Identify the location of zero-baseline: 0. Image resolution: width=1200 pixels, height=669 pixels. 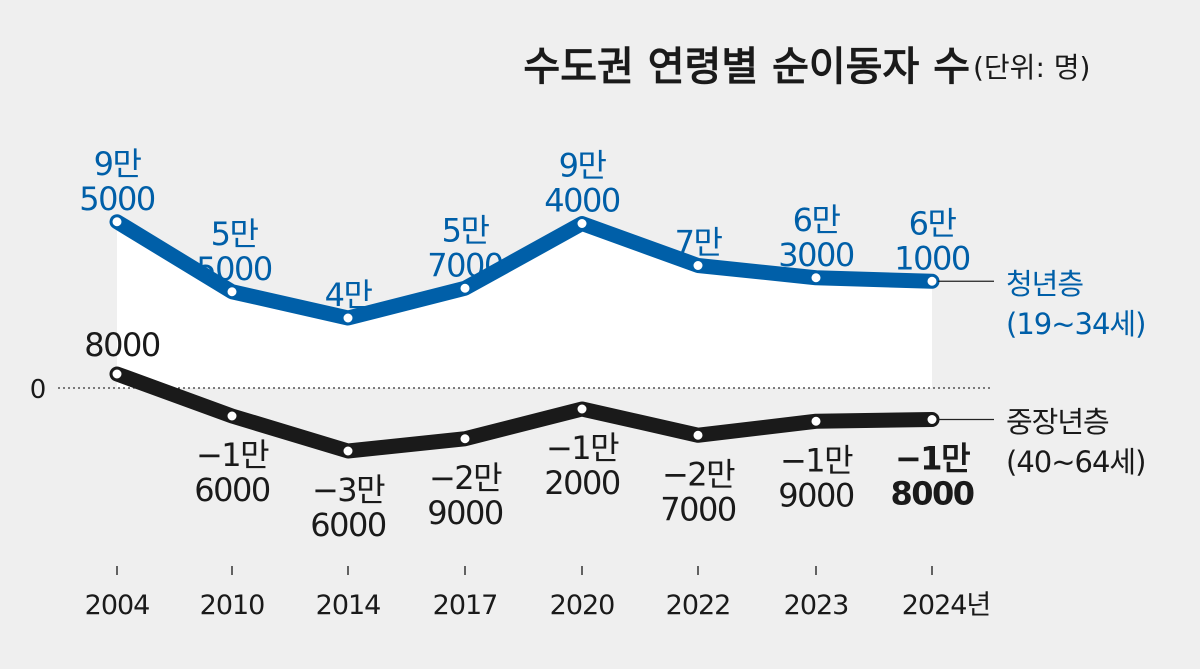
(510, 390).